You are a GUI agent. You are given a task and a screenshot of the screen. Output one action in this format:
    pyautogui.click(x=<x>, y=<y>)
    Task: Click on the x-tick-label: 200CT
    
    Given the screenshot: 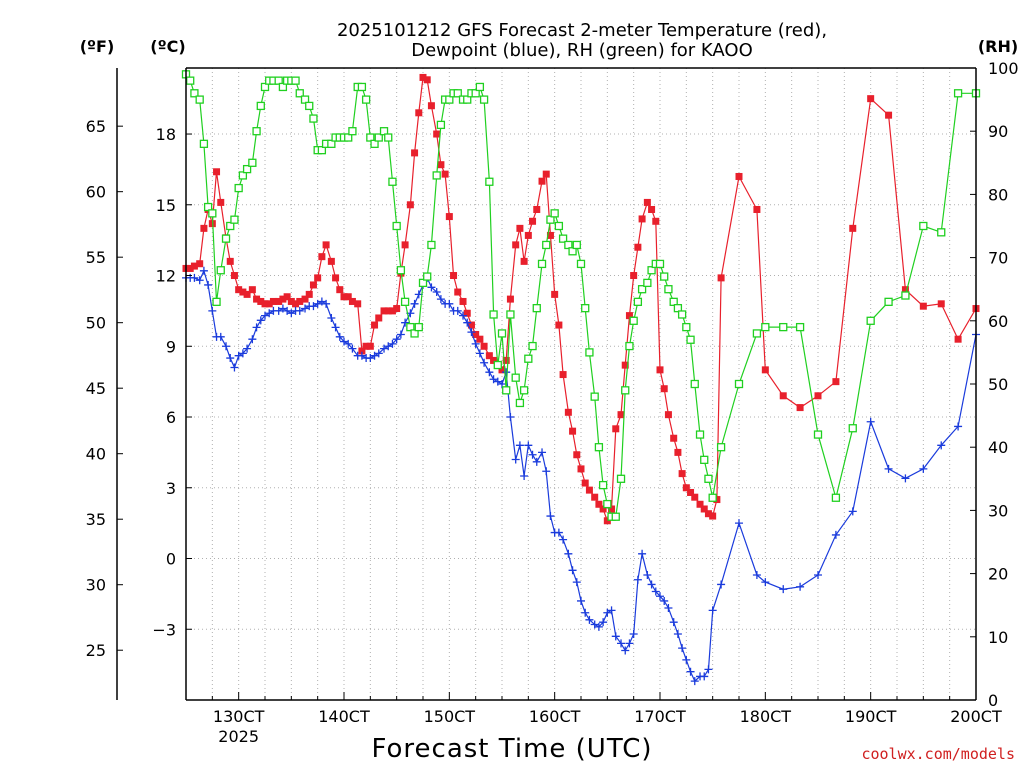 What is the action you would take?
    pyautogui.click(x=976, y=716)
    